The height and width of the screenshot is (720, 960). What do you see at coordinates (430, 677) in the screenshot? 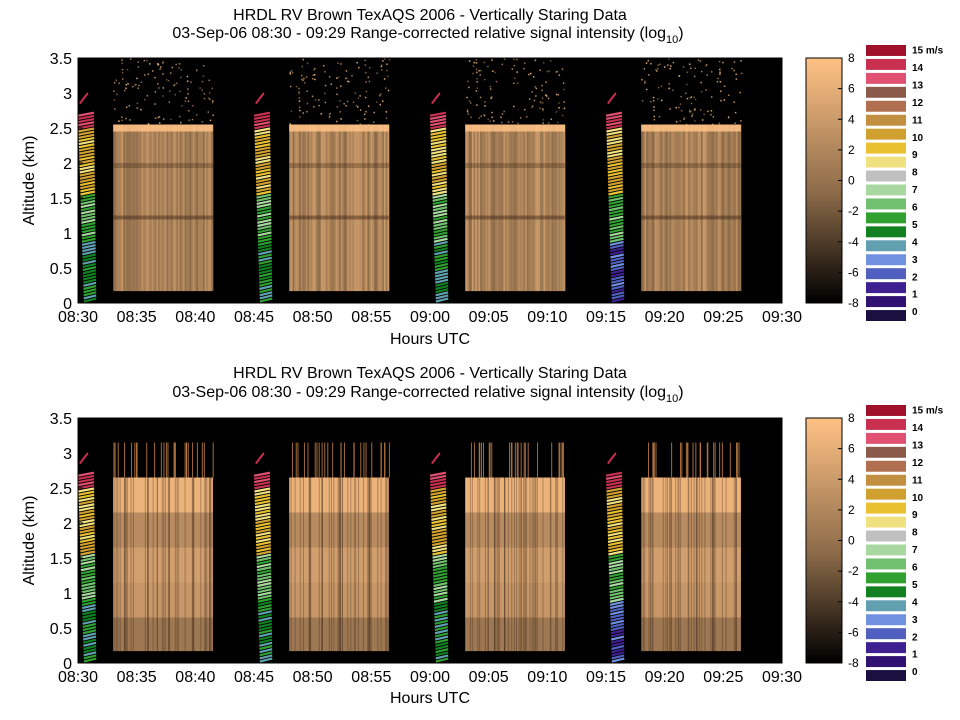
I see `x-tick-label: 09:00` at bounding box center [430, 677].